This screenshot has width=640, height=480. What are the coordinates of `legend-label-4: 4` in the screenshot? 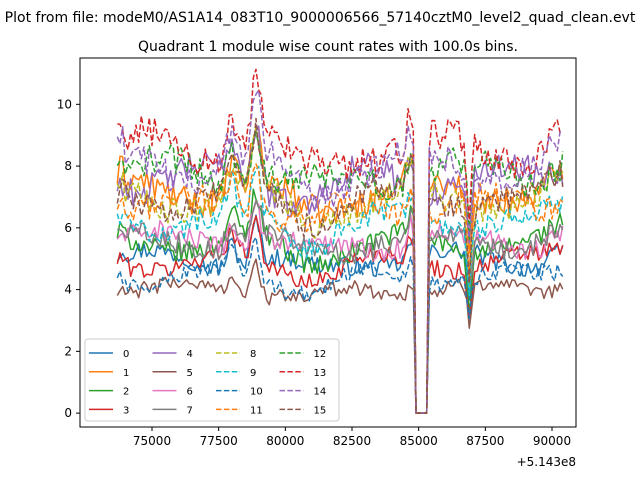 It's located at (190, 354).